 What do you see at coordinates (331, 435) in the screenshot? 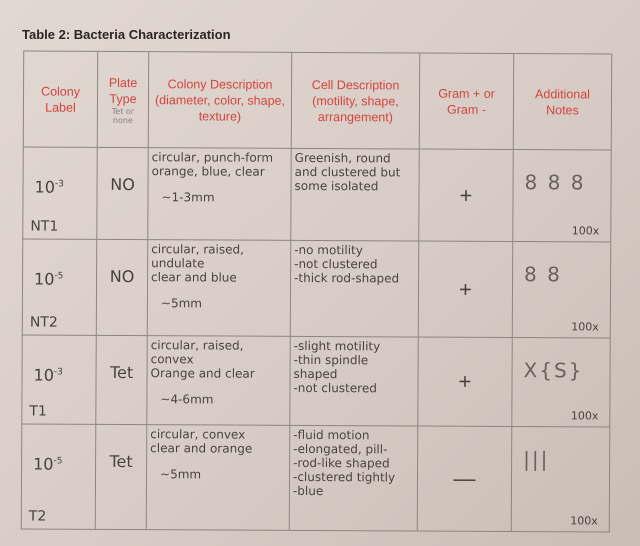
I see `cell-line: -fluid motion` at bounding box center [331, 435].